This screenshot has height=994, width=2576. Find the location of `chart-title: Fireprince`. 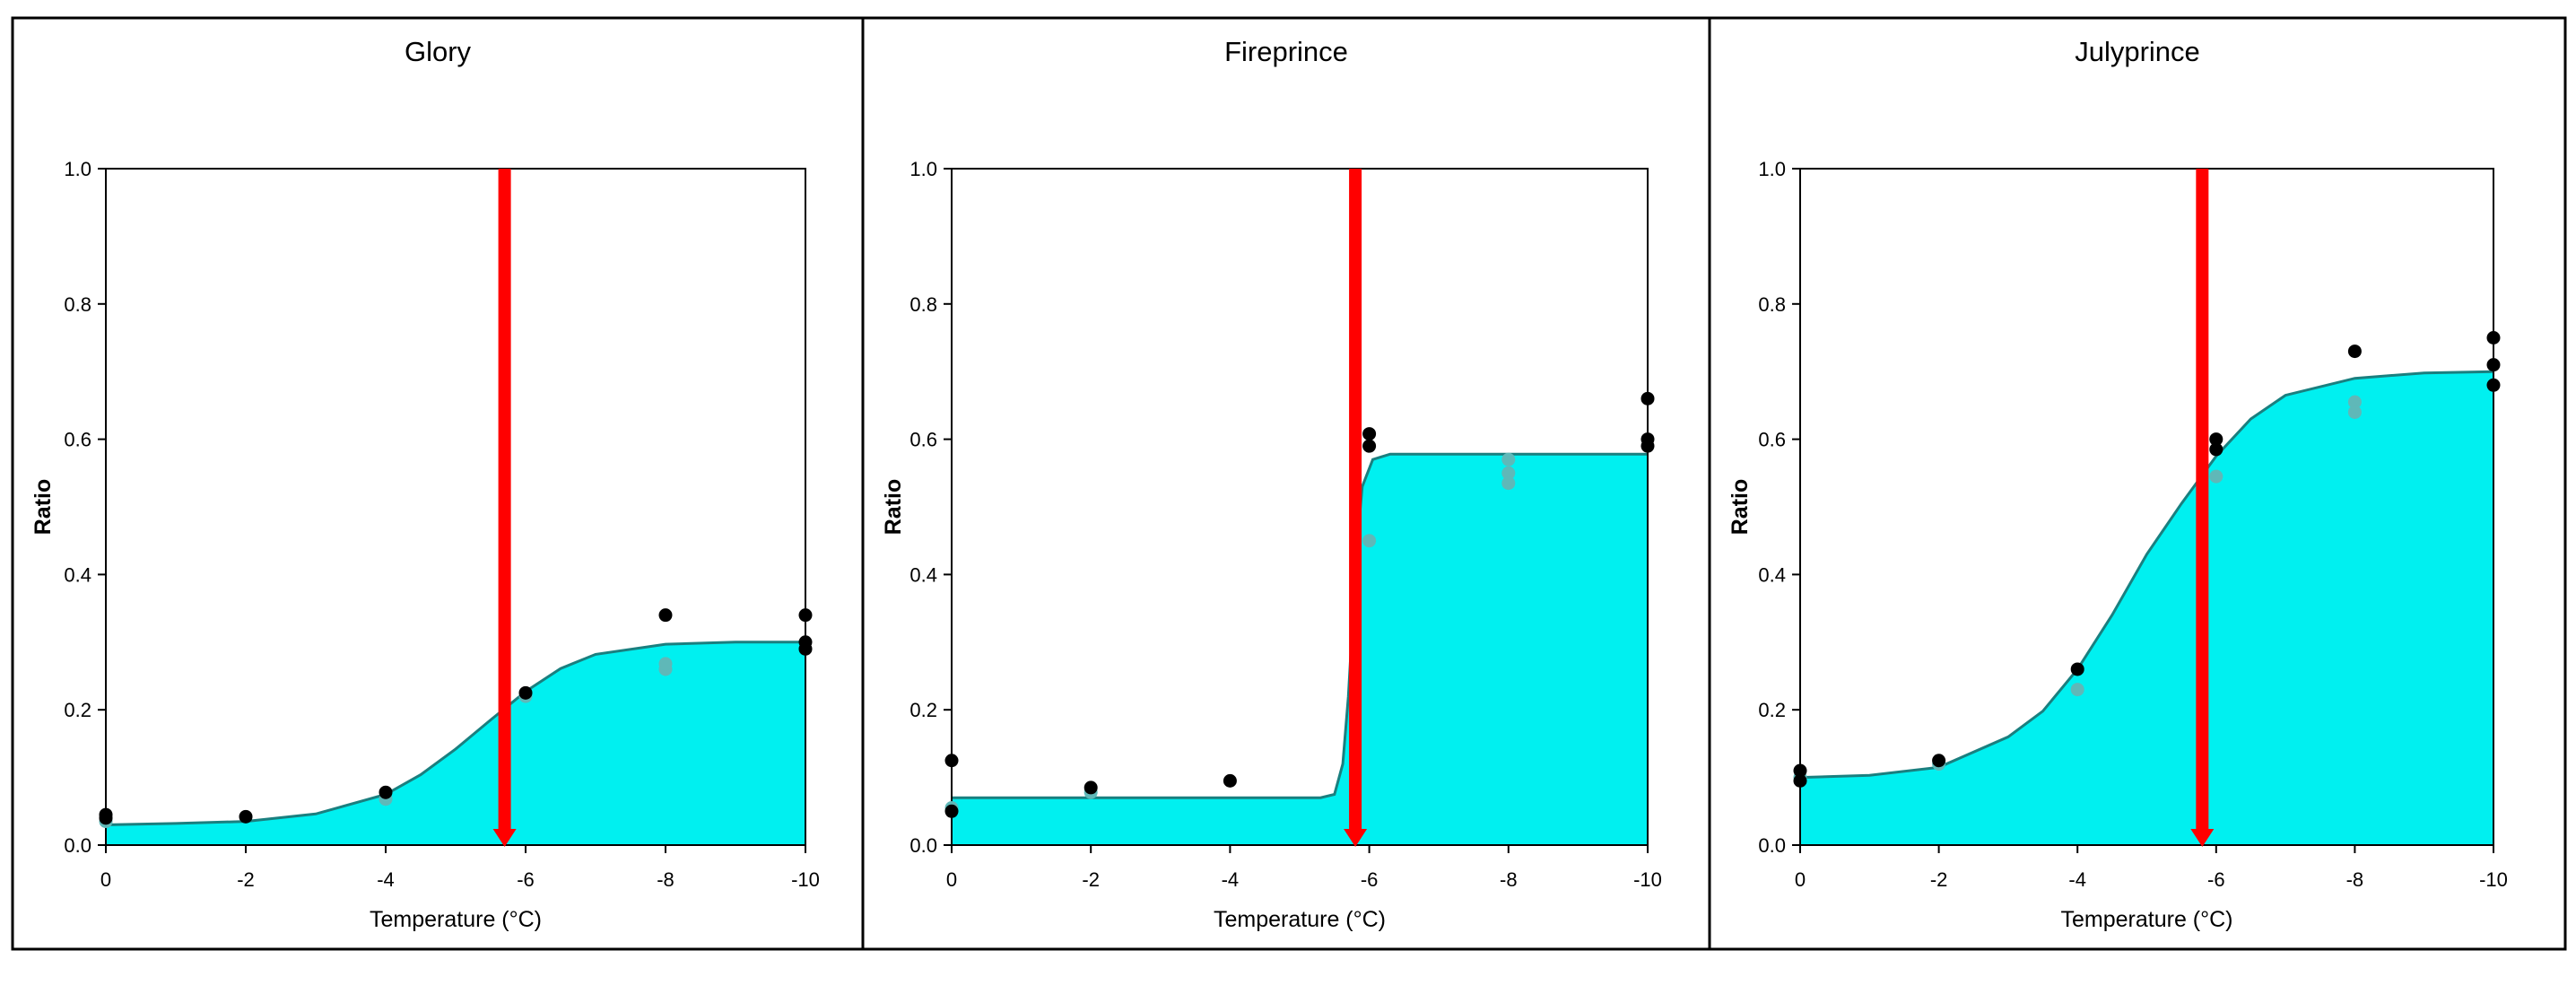

chart-title: Fireprince is located at coordinates (1286, 51).